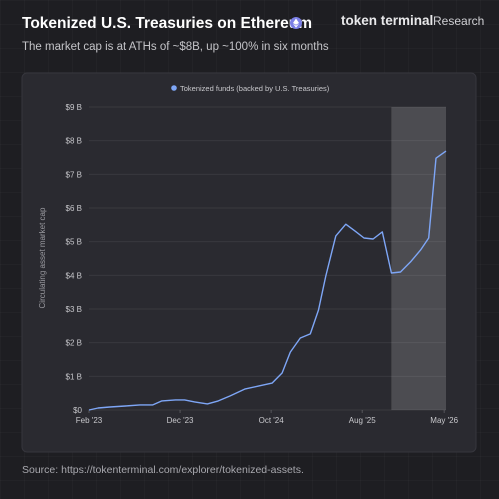 The height and width of the screenshot is (499, 499). Describe the element at coordinates (74, 242) in the screenshot. I see `y-tick-label: $5 B` at that location.